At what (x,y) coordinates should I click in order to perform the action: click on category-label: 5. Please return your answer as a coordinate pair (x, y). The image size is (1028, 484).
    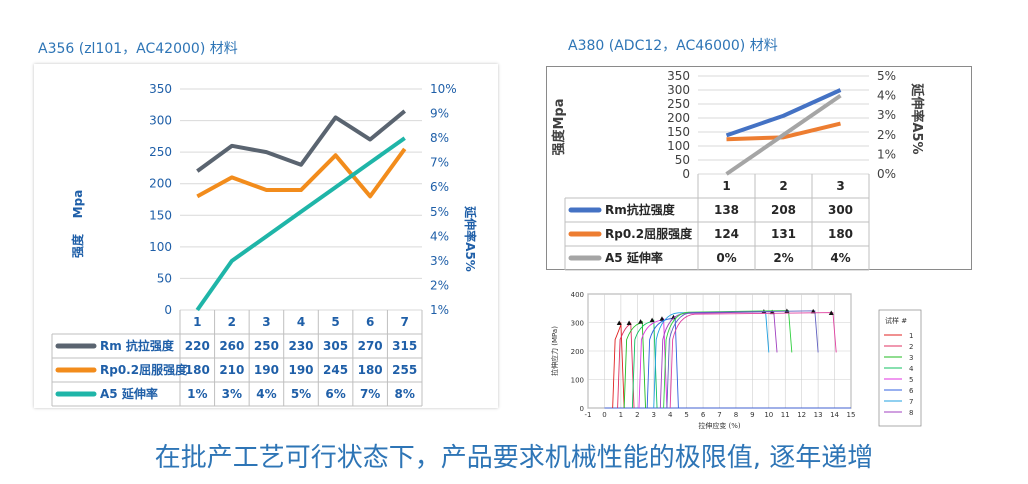
    Looking at the image, I should click on (335, 322).